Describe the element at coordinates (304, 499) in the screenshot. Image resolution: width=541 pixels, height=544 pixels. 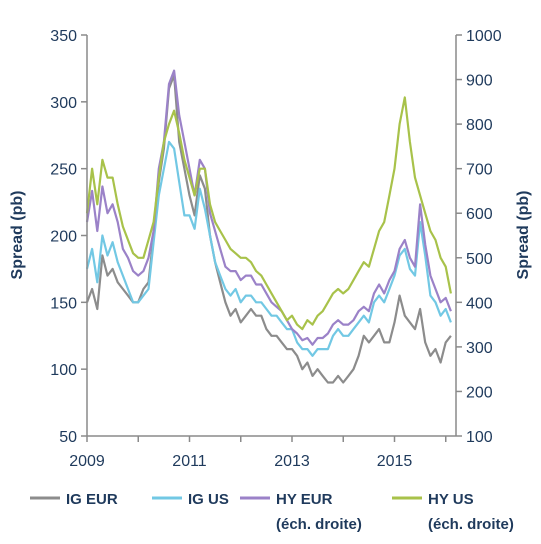
I see `legend-label: HY EUR` at that location.